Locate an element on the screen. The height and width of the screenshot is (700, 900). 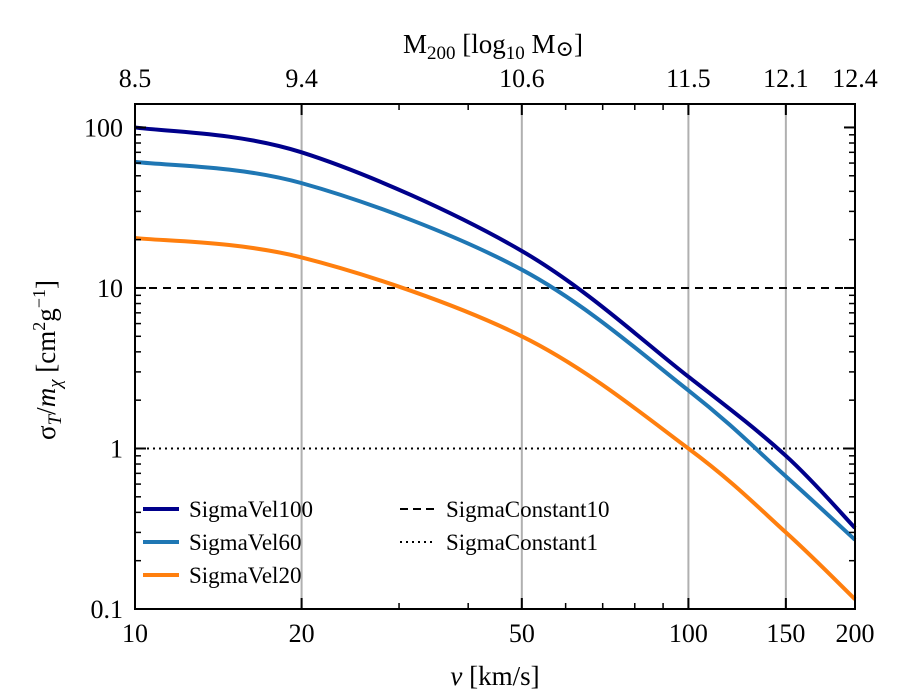
y-tick-label: 100 is located at coordinates (103, 127).